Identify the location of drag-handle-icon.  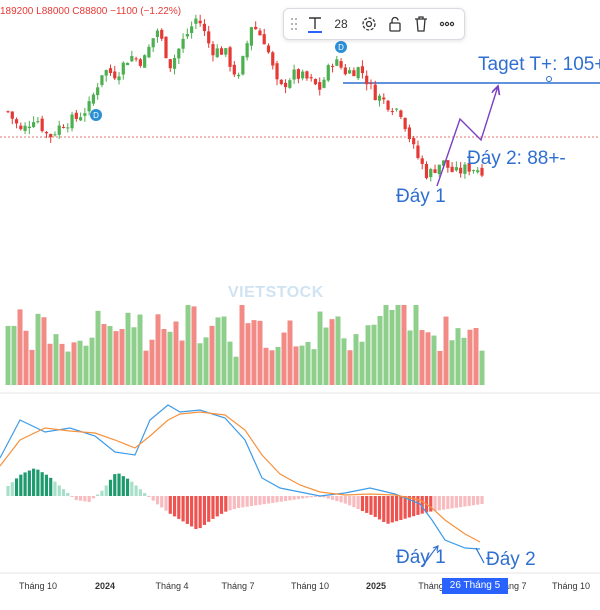
(294, 24).